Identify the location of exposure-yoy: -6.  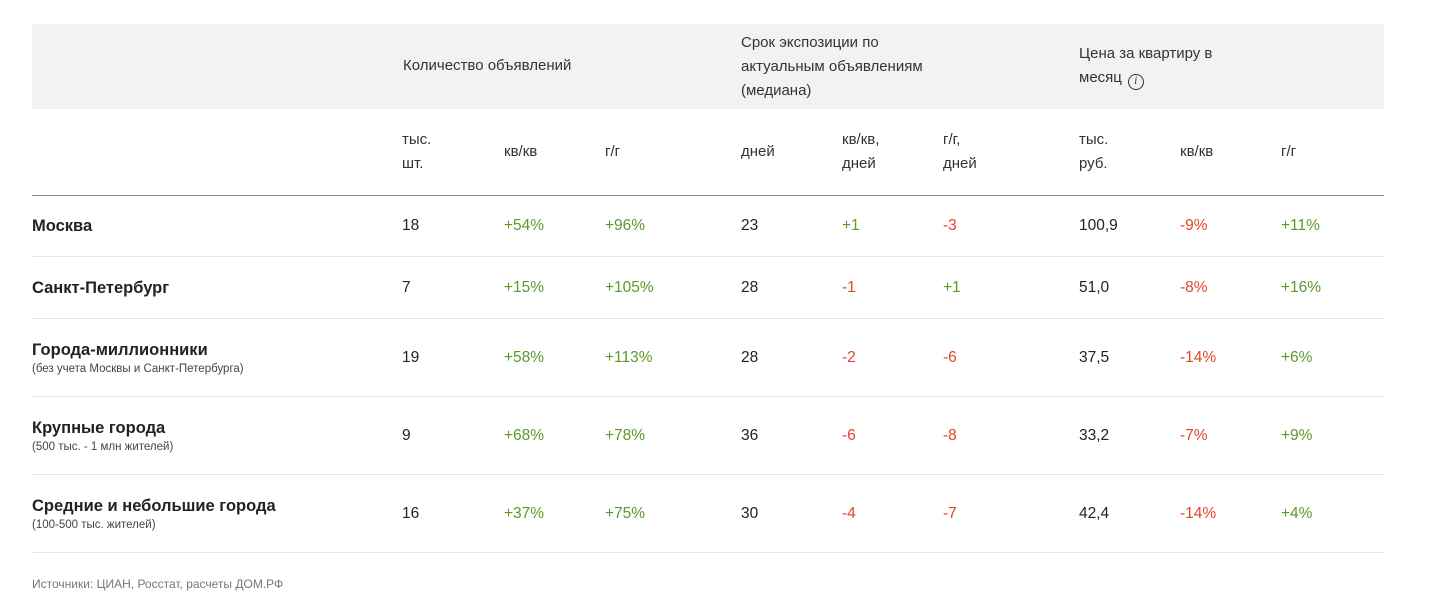
(950, 357).